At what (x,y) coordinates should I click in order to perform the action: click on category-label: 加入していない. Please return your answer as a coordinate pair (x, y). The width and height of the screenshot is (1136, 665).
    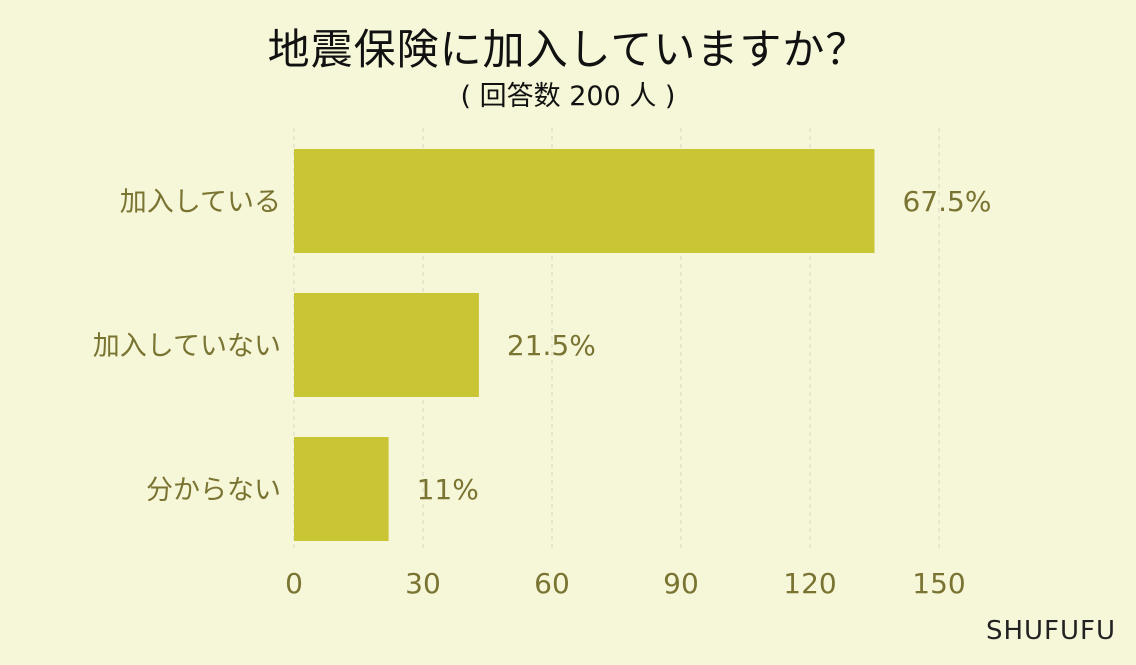
    Looking at the image, I should click on (187, 346).